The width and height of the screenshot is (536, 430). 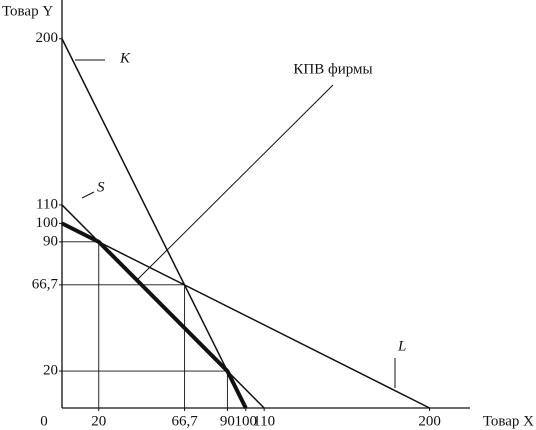 I want to click on y-tick-label: 90, so click(x=50, y=241).